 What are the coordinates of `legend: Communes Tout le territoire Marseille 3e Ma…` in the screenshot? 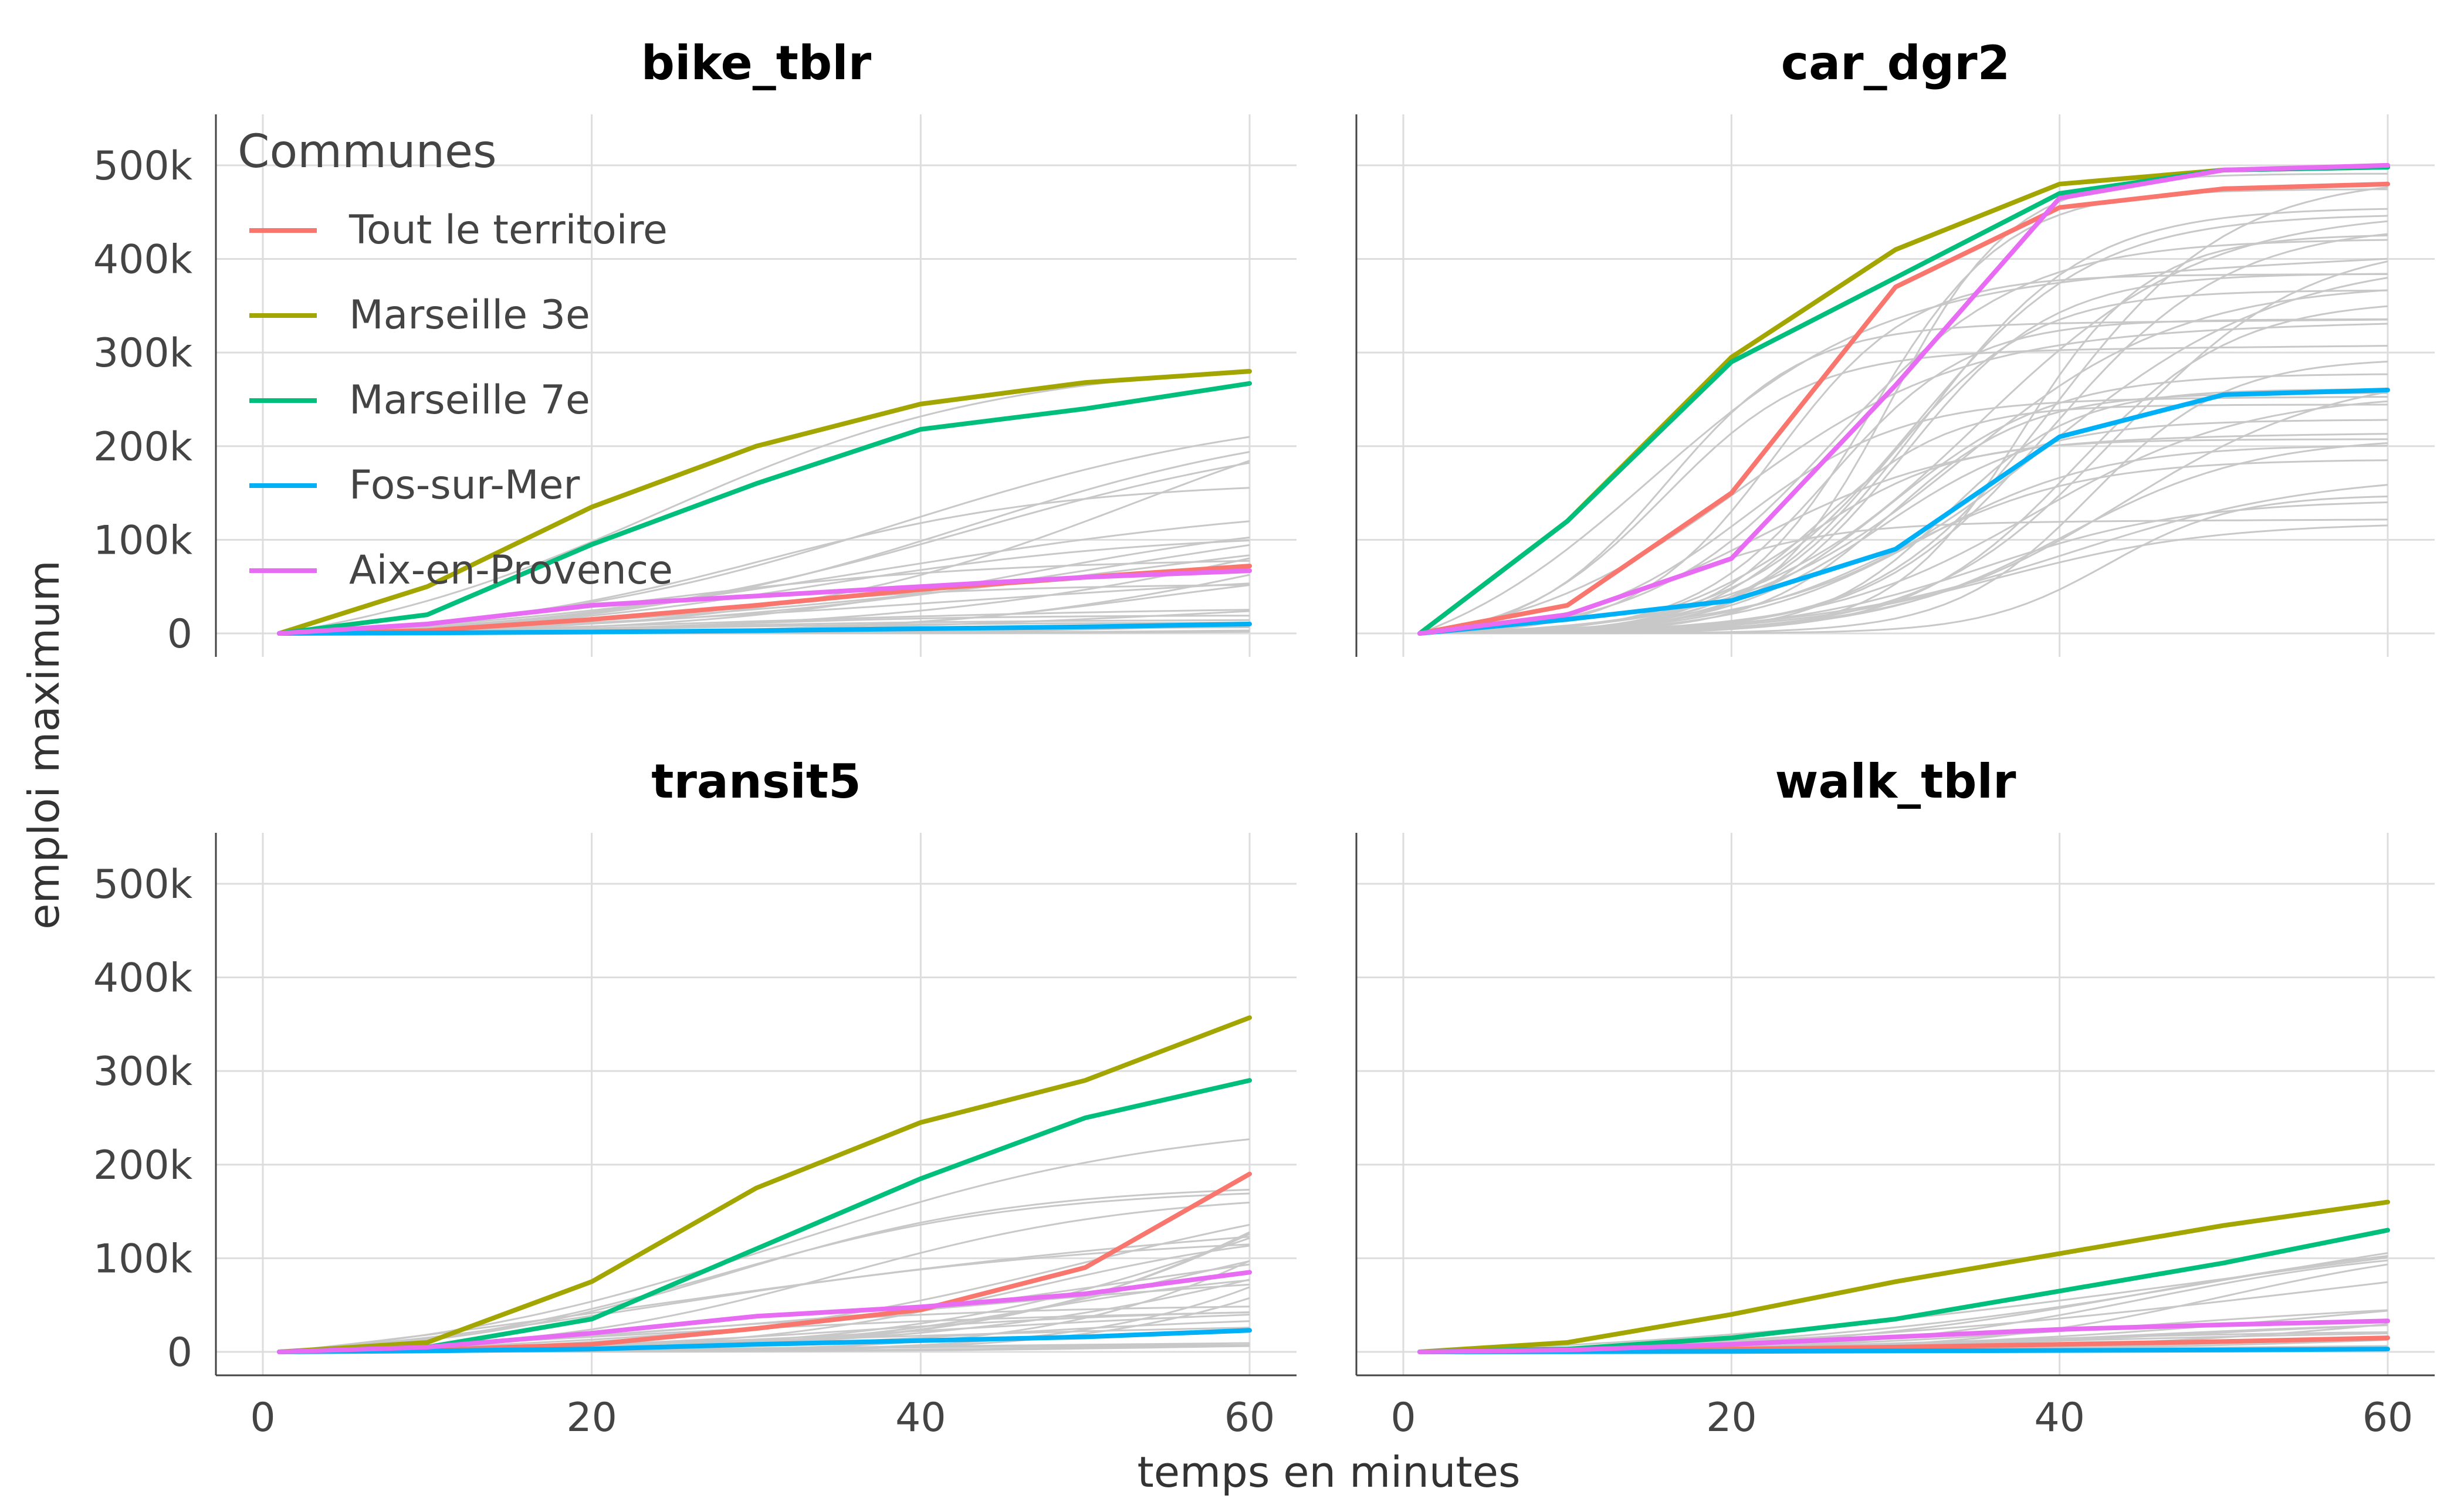 It's located at (456, 360).